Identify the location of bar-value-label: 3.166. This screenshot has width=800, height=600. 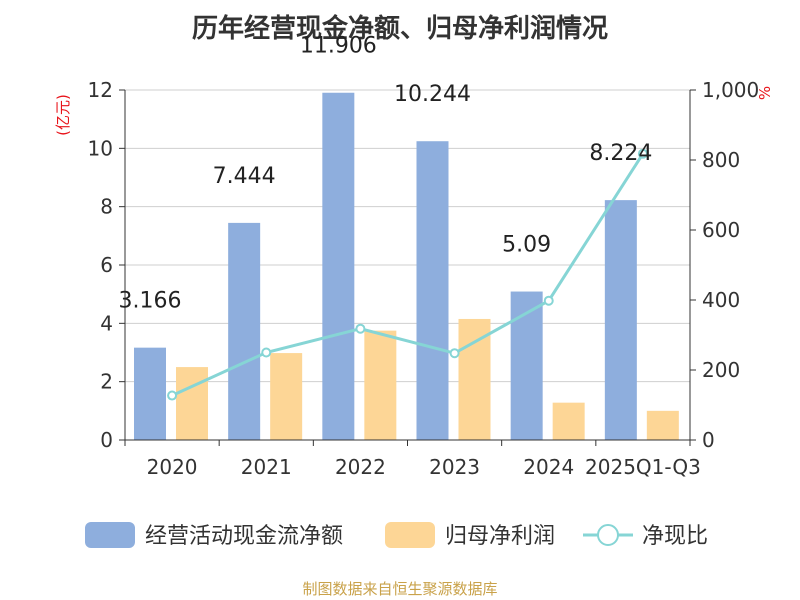
(150, 301).